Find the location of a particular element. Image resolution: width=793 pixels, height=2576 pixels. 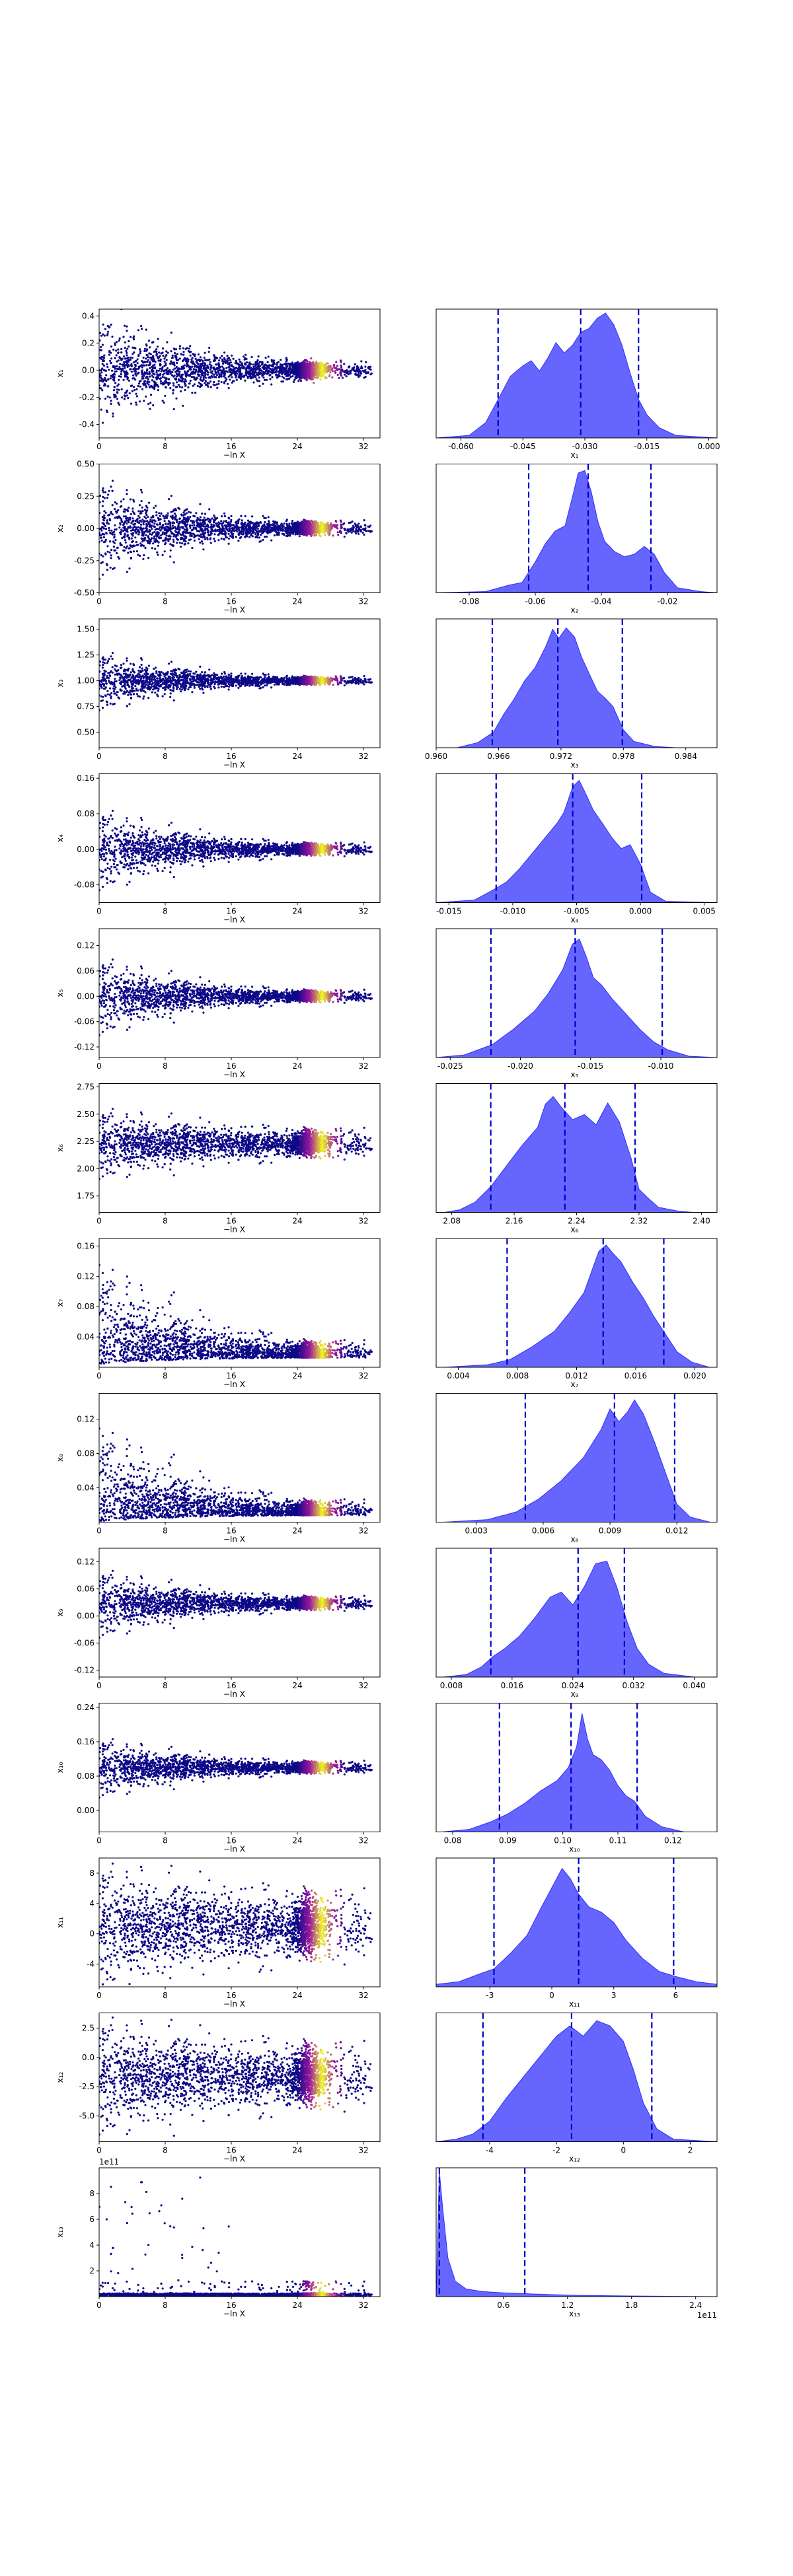

hist-xtick-label: -0.060 is located at coordinates (461, 447).